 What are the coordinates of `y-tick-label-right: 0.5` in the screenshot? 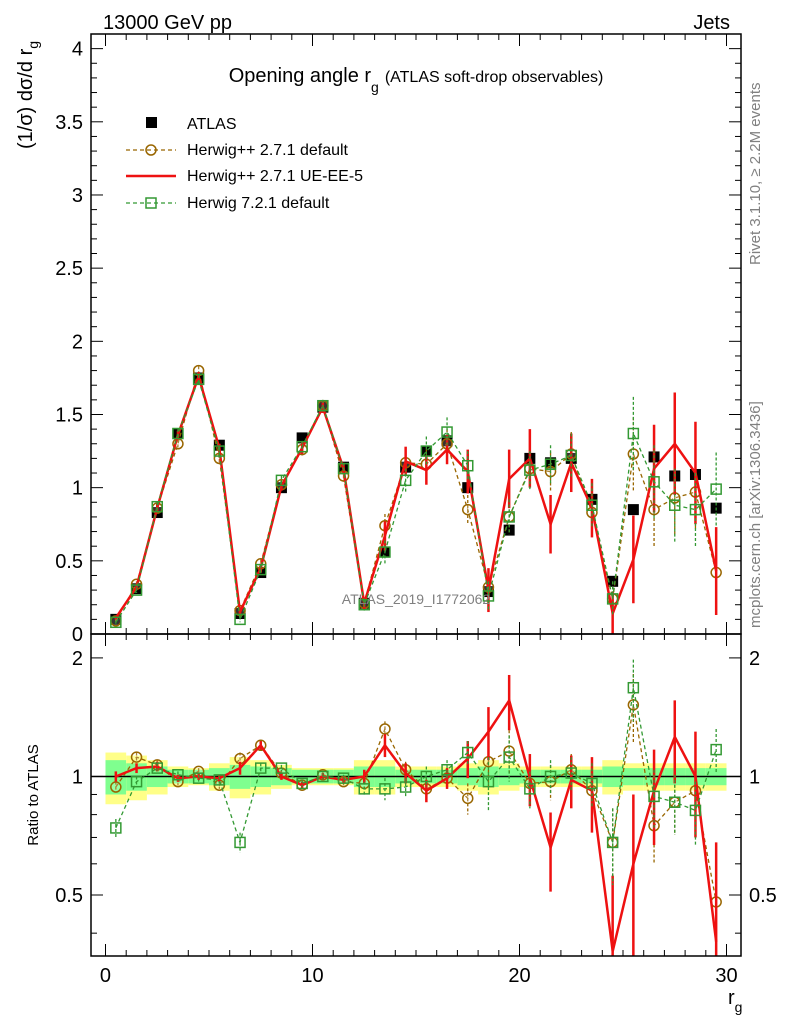 It's located at (763, 896).